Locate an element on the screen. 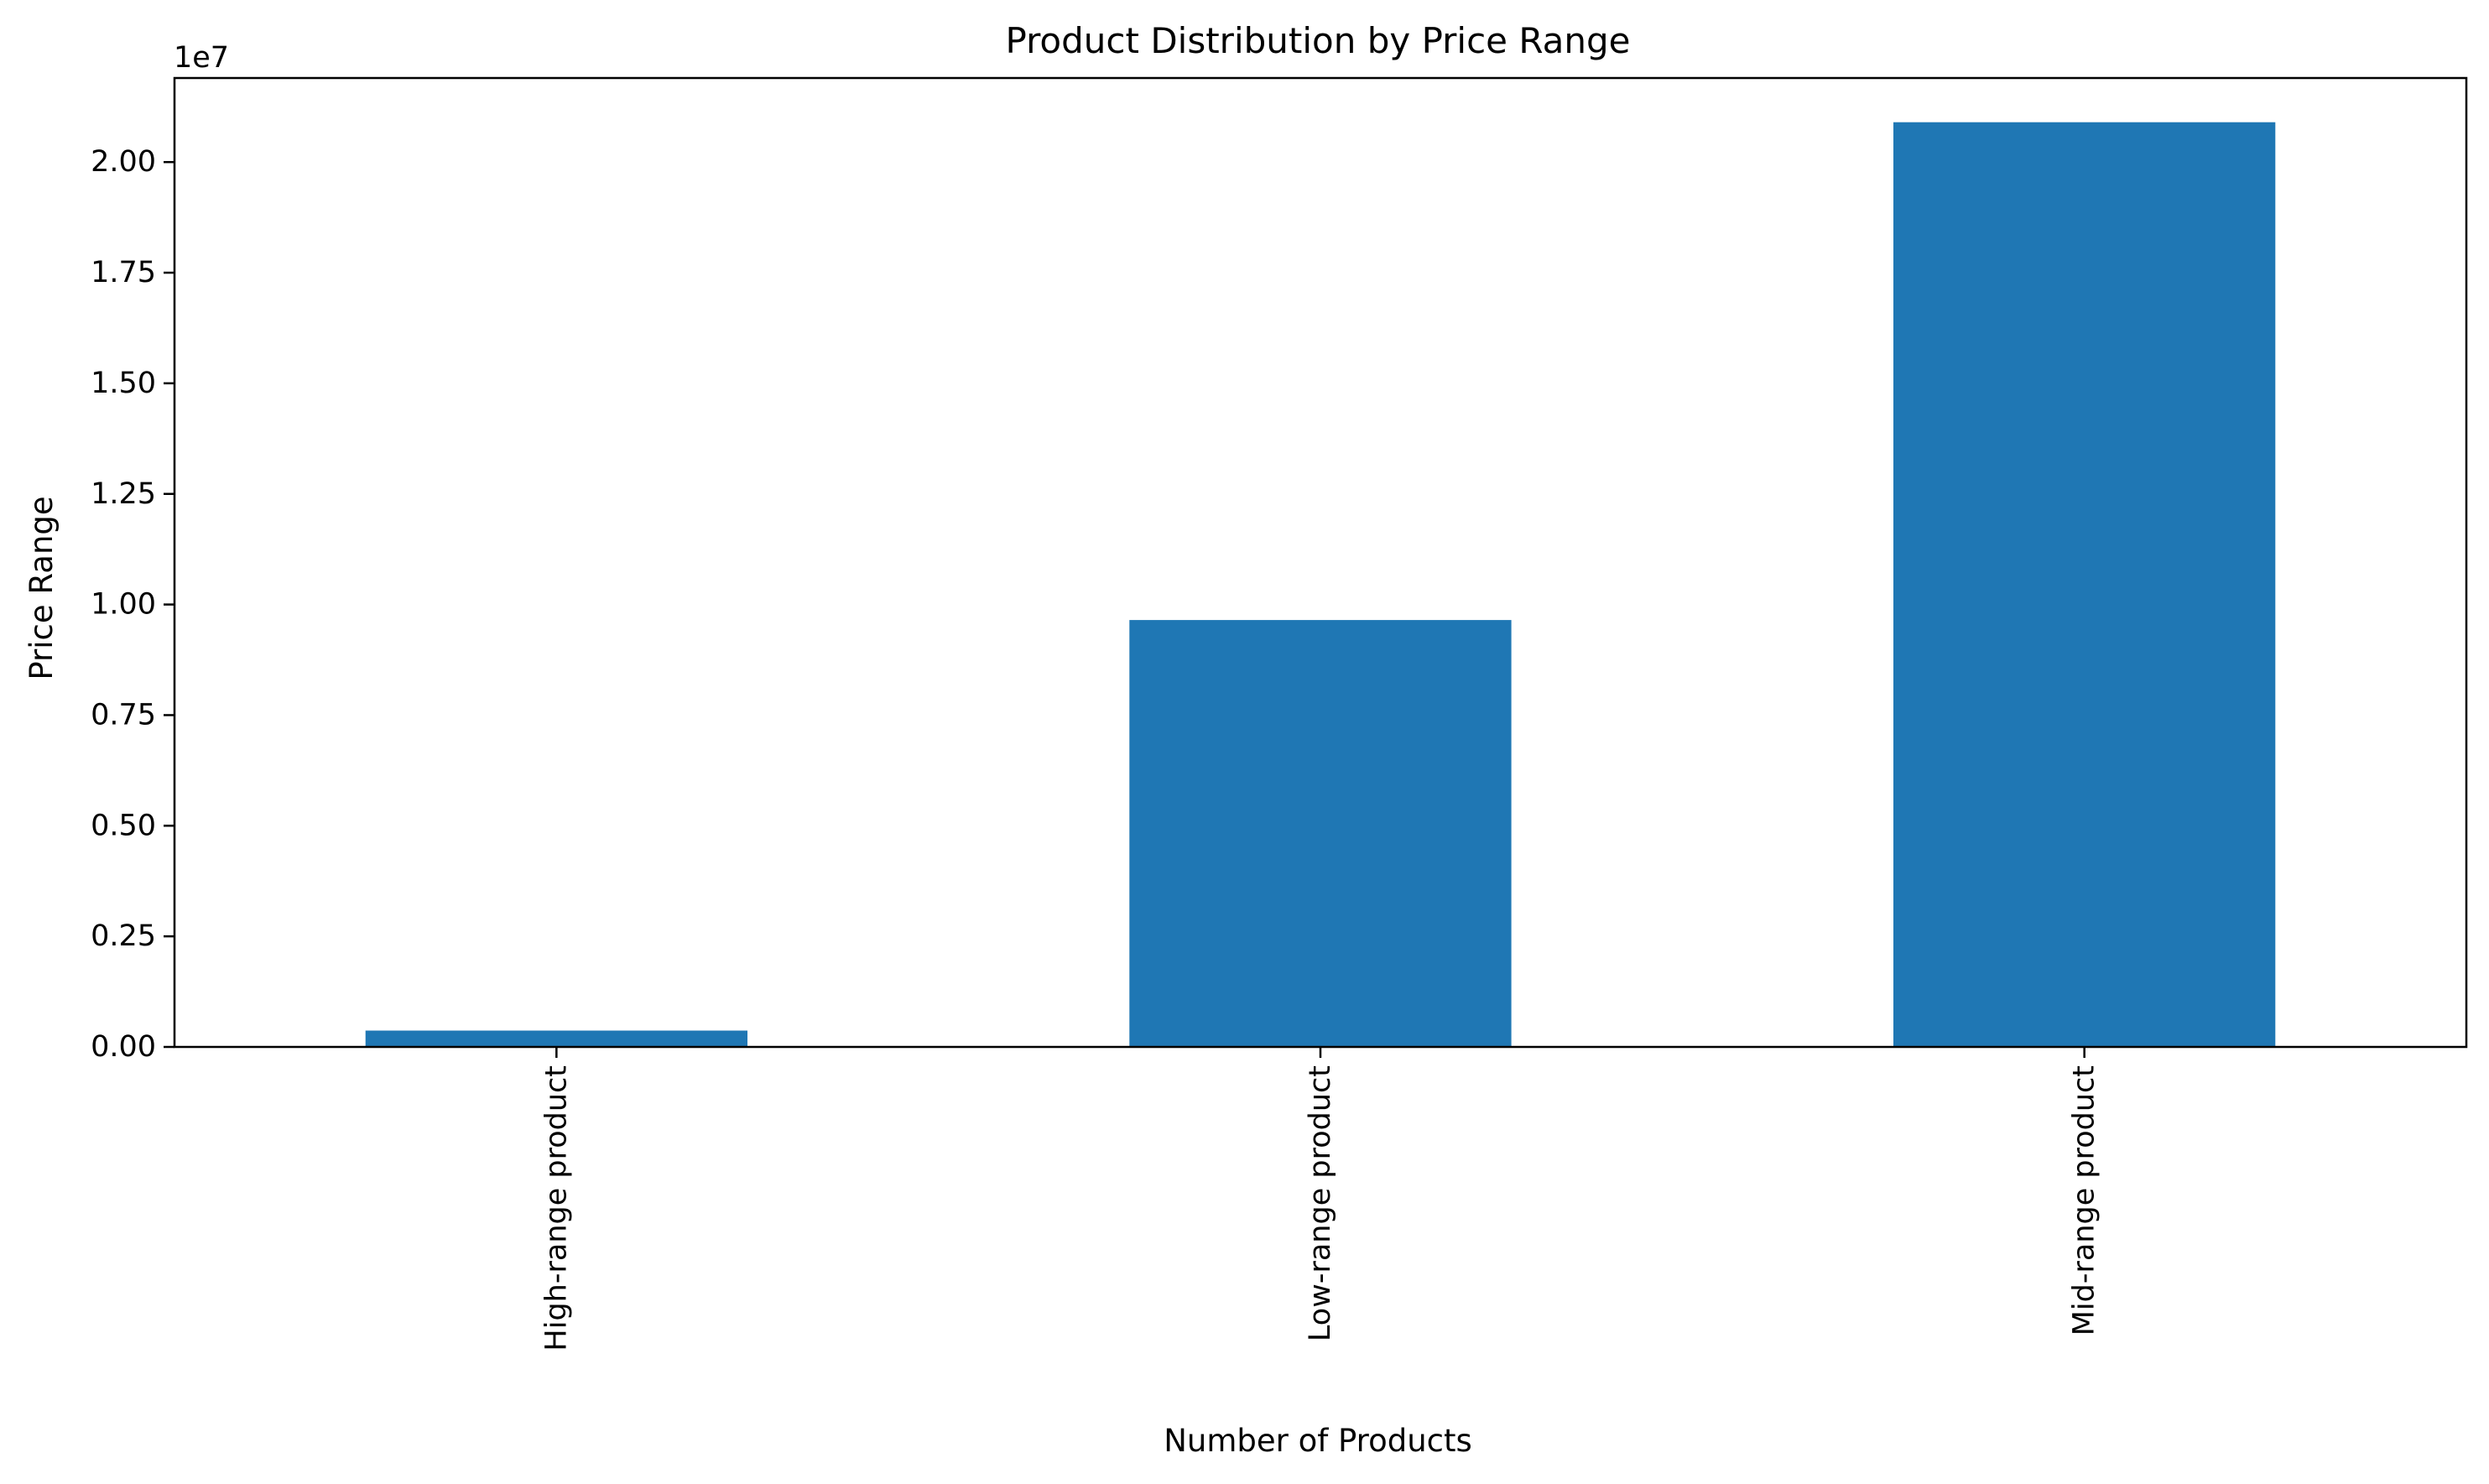 Image resolution: width=2489 pixels, height=1484 pixels. y-tick-label-8: 2.00 is located at coordinates (123, 162).